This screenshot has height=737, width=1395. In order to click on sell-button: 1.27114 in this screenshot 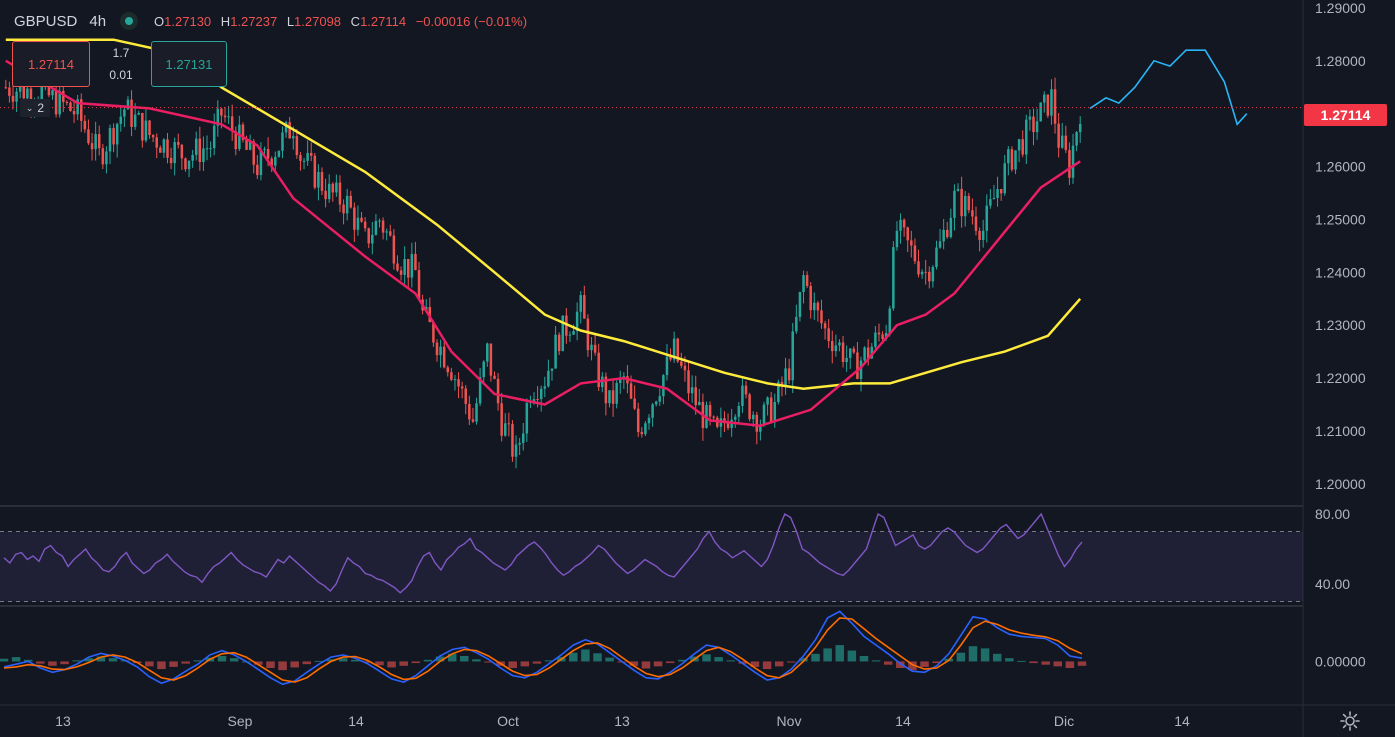, I will do `click(51, 64)`.